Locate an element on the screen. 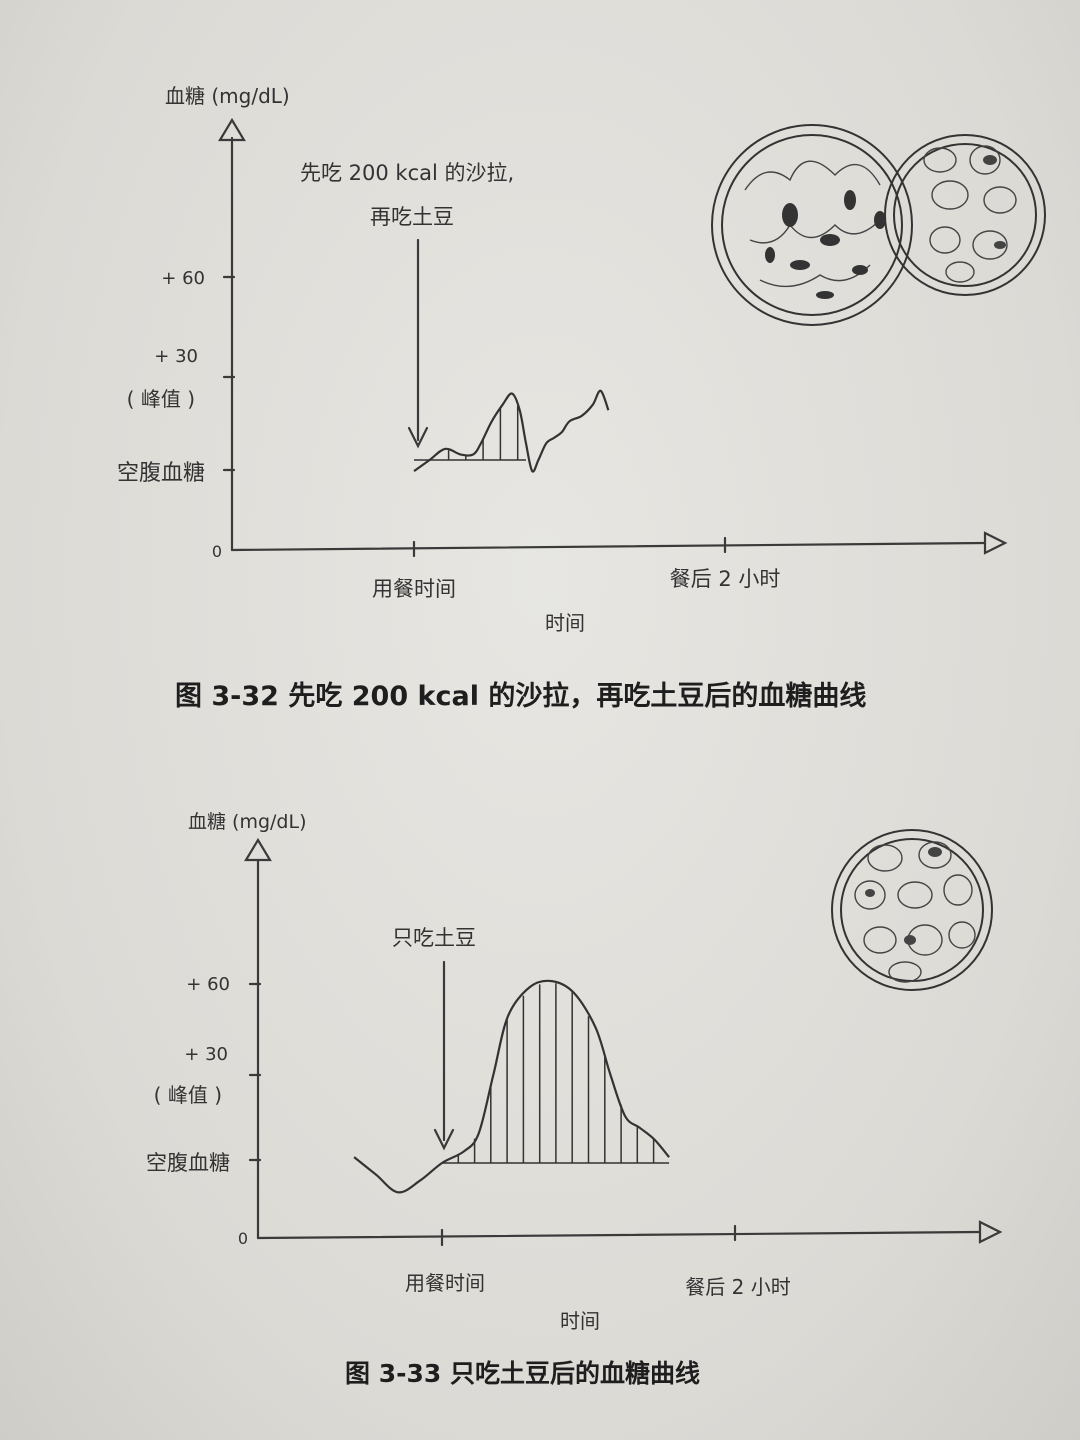 Image resolution: width=1080 pixels, height=1440 pixels. figure-caption: 图 3-32 先吃 200 kcal 的沙拉，再吃土豆后的血糖曲线 is located at coordinates (520, 696).